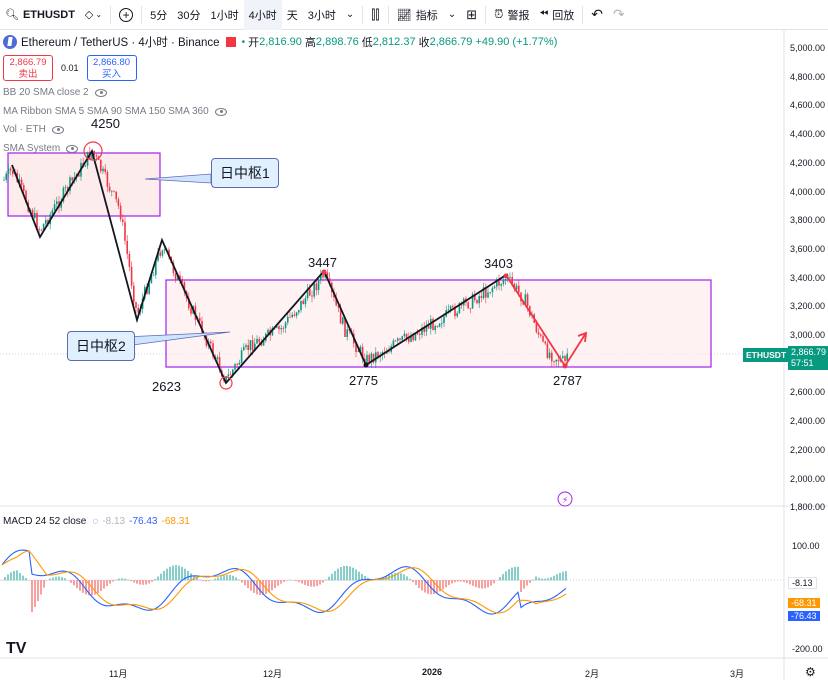  What do you see at coordinates (404, 14) in the screenshot?
I see `indicators-icon: 📈︎` at bounding box center [404, 14].